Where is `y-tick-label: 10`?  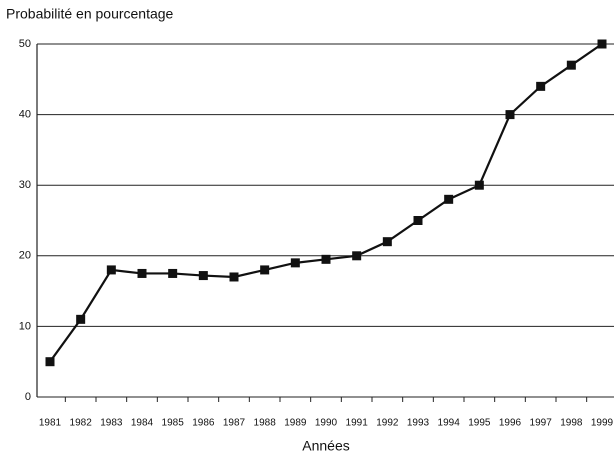
y-tick-label: 10 is located at coordinates (25, 326).